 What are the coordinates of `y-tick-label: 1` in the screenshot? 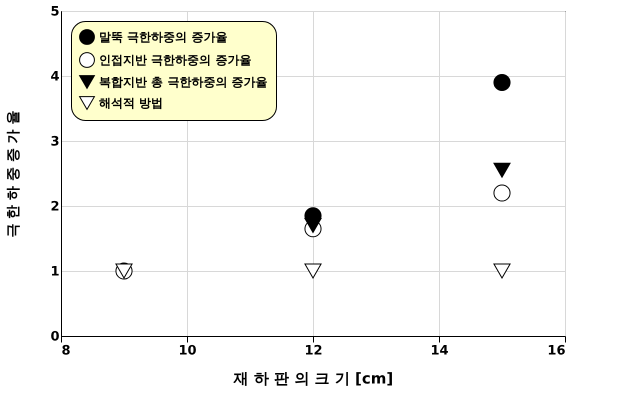 It's located at (55, 272).